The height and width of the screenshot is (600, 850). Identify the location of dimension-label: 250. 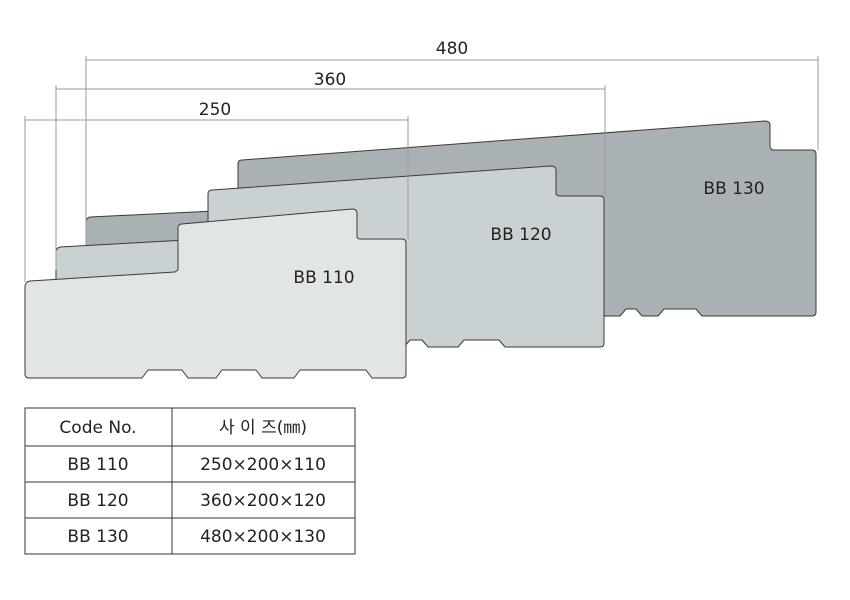
(215, 110).